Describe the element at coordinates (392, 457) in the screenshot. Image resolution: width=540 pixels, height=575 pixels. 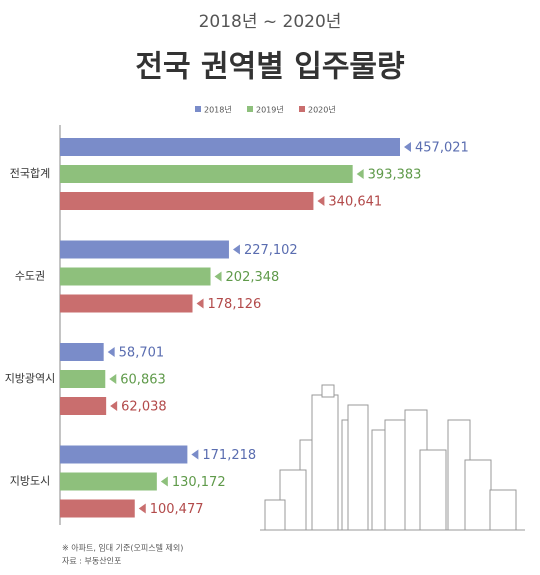
I see `buildings-illustration` at that location.